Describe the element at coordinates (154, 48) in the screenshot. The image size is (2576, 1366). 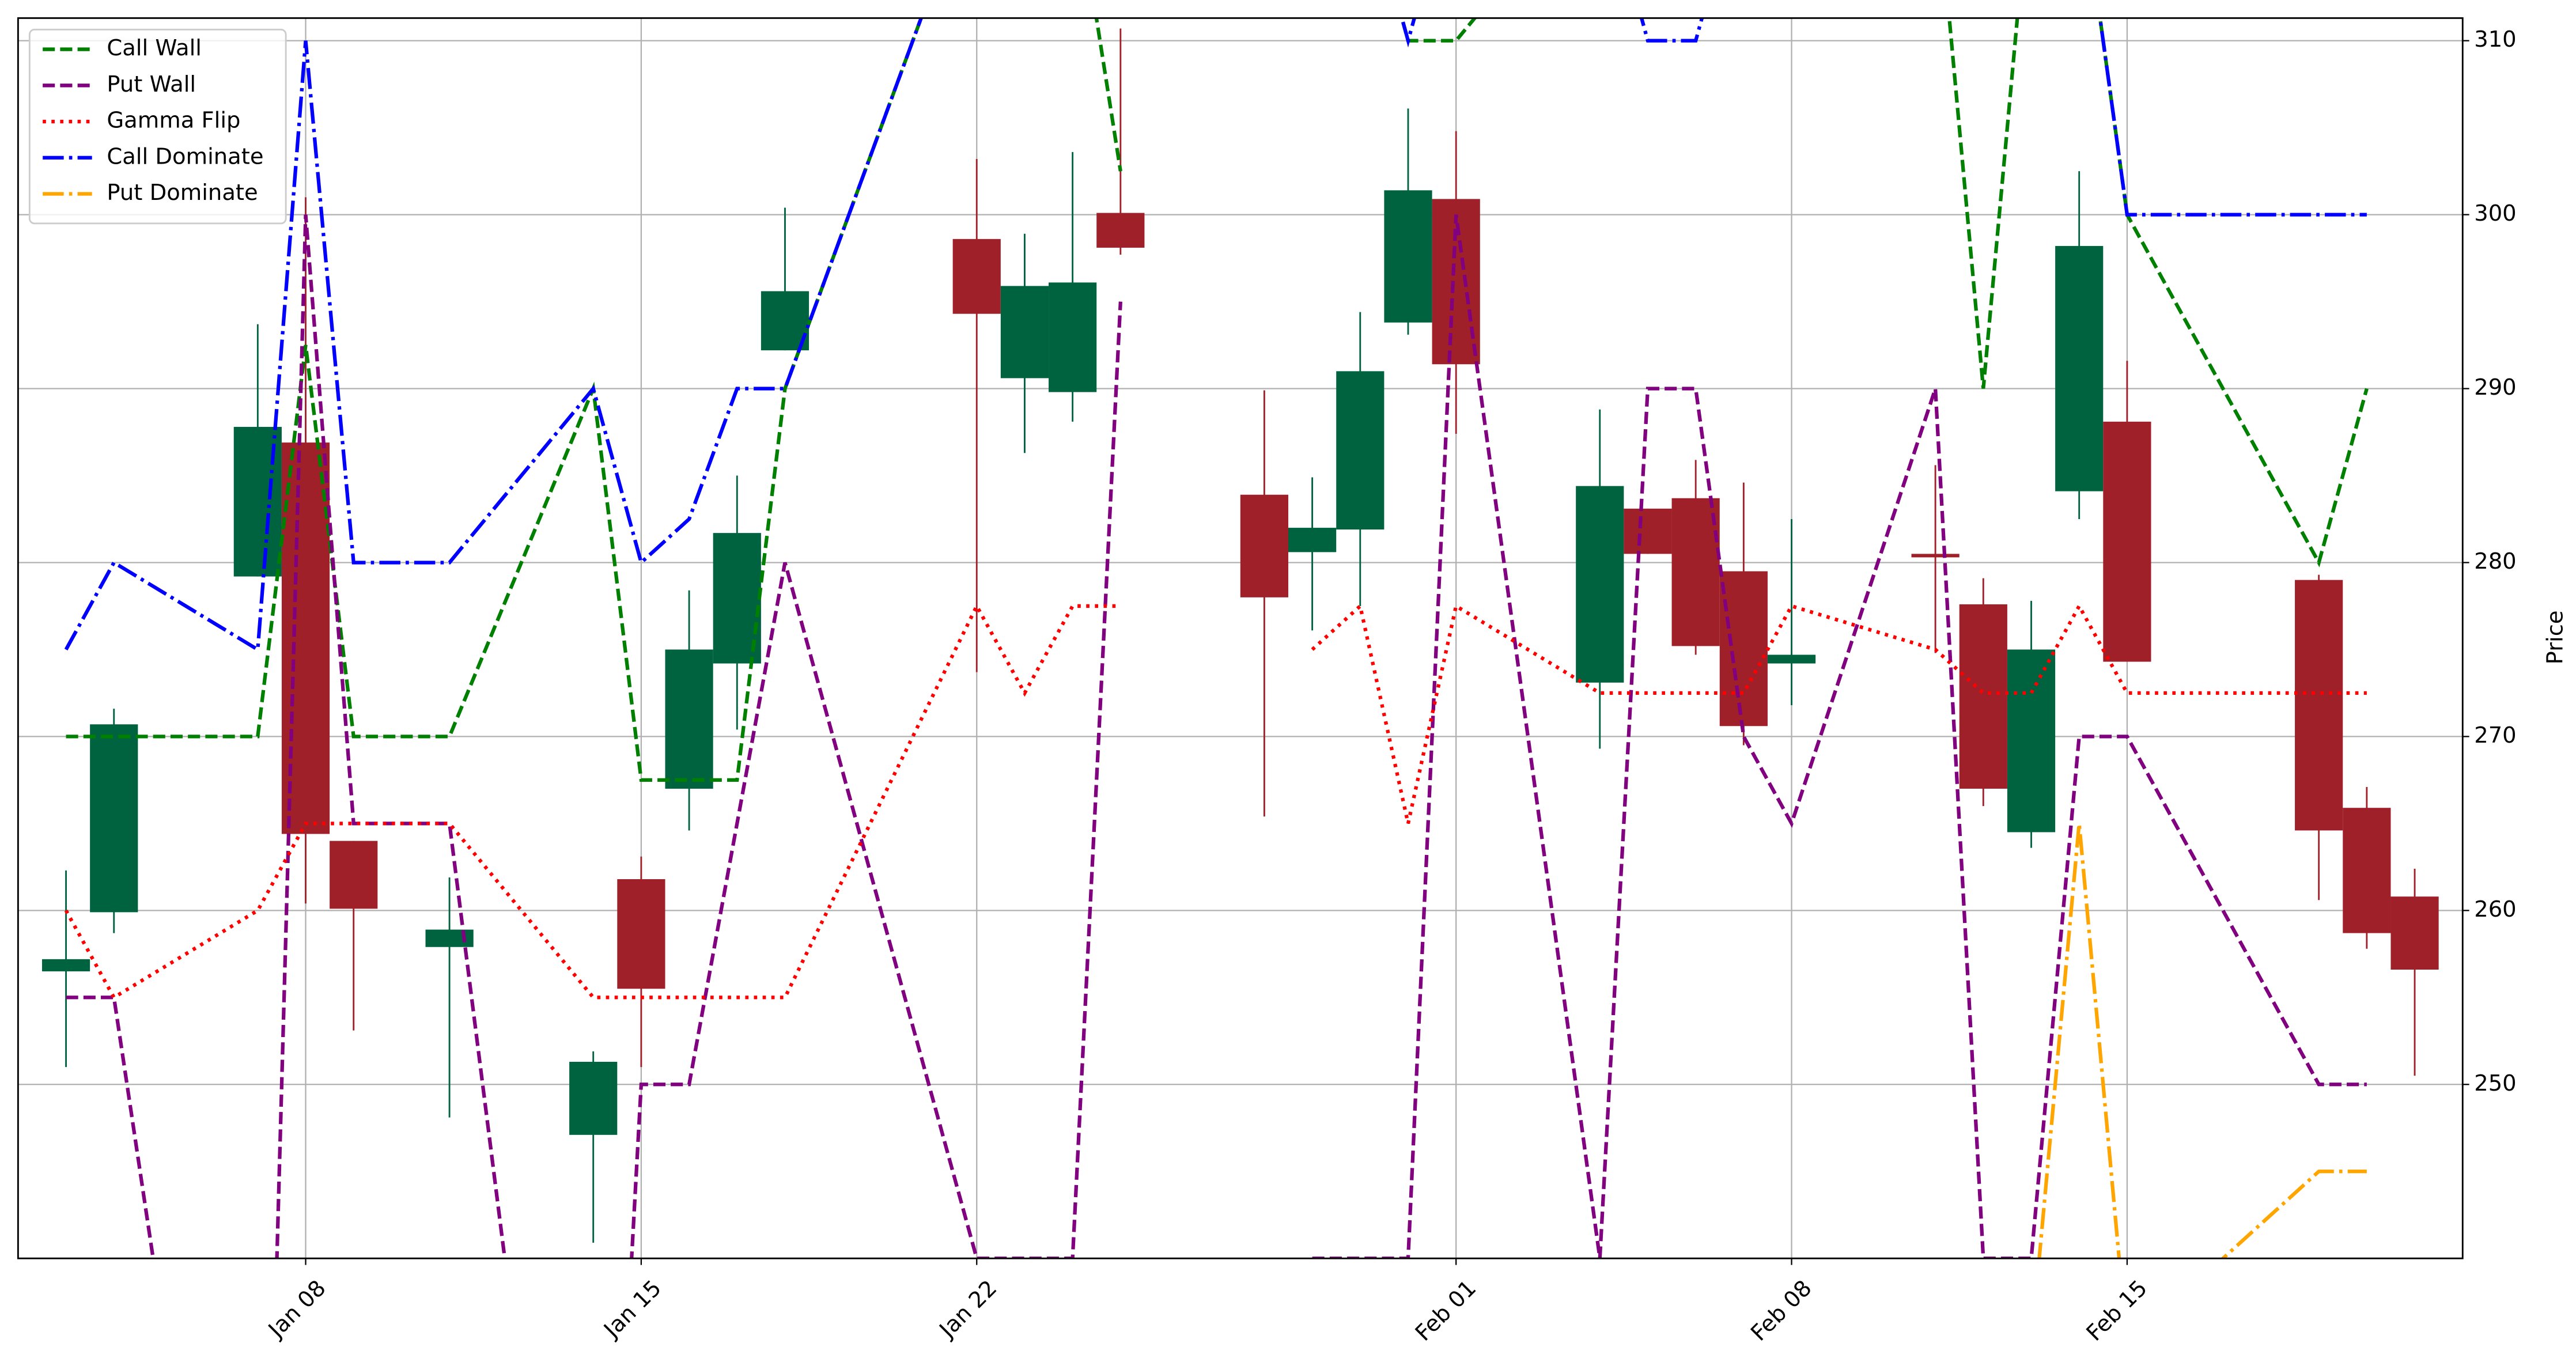
I see `legend-label: Call Wall` at that location.